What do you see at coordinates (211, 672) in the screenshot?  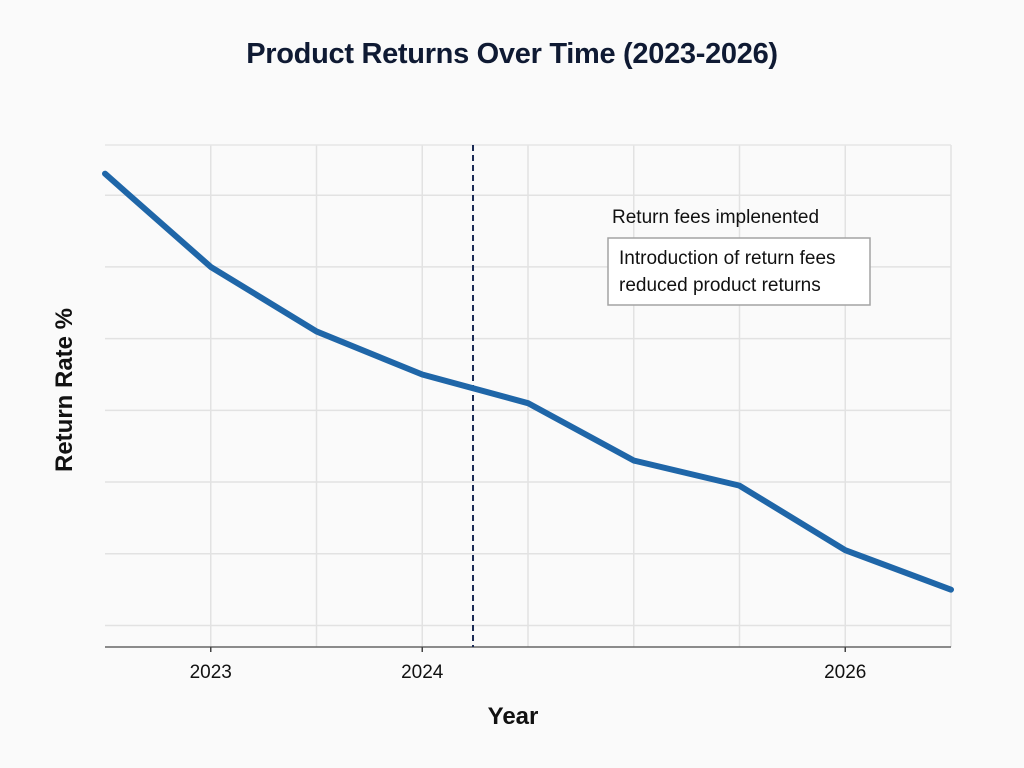 I see `x-tick-label: 2023` at bounding box center [211, 672].